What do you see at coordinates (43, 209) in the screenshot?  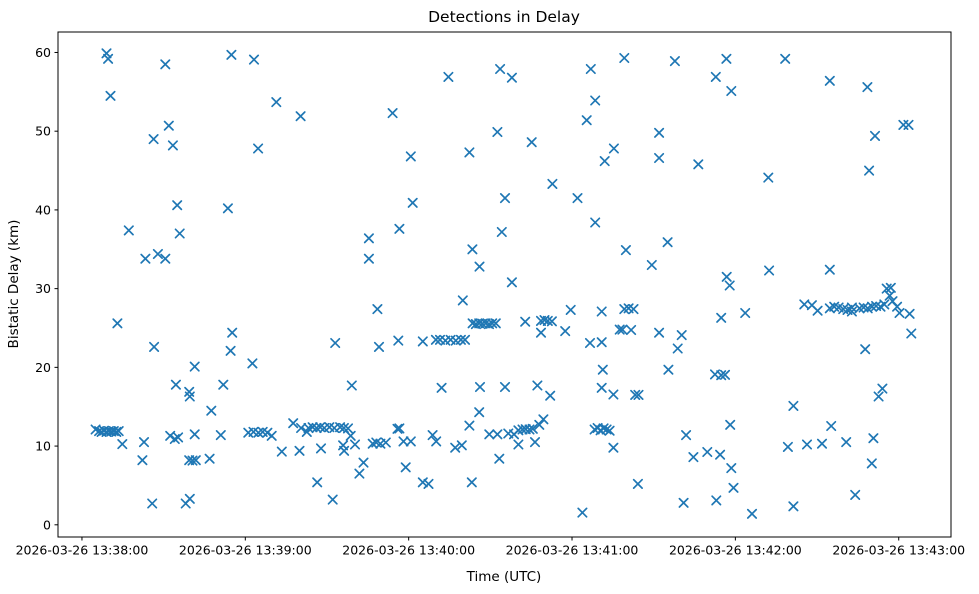 I see `y-tick-label: 40` at bounding box center [43, 209].